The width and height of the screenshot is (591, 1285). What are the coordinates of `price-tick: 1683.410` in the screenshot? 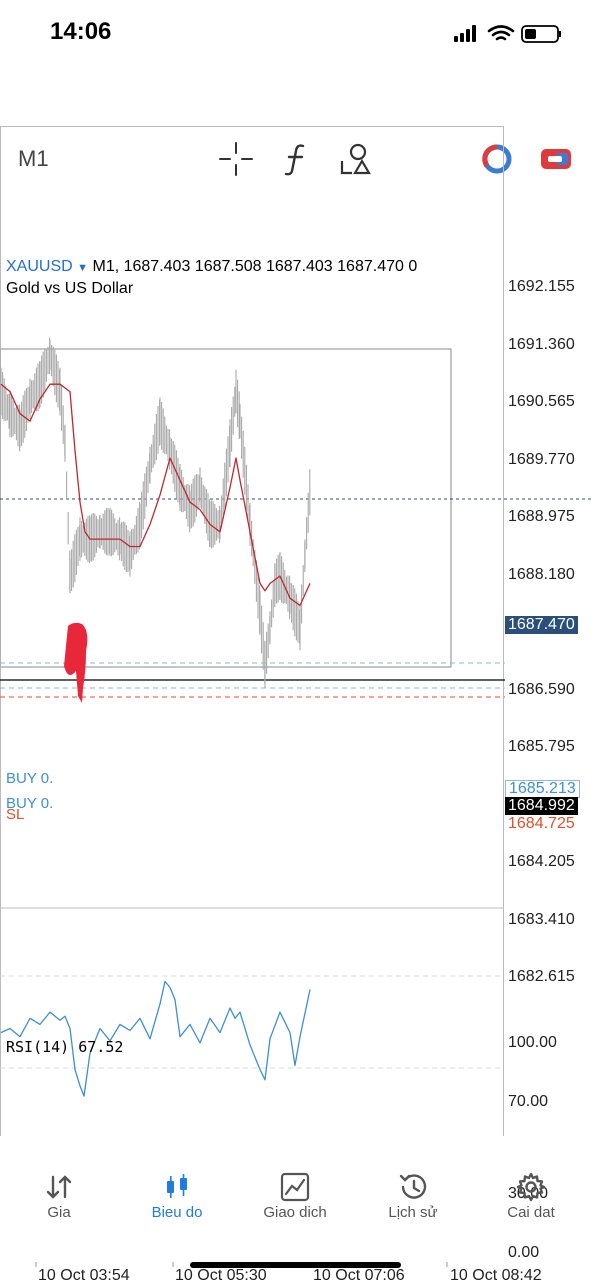 It's located at (541, 919).